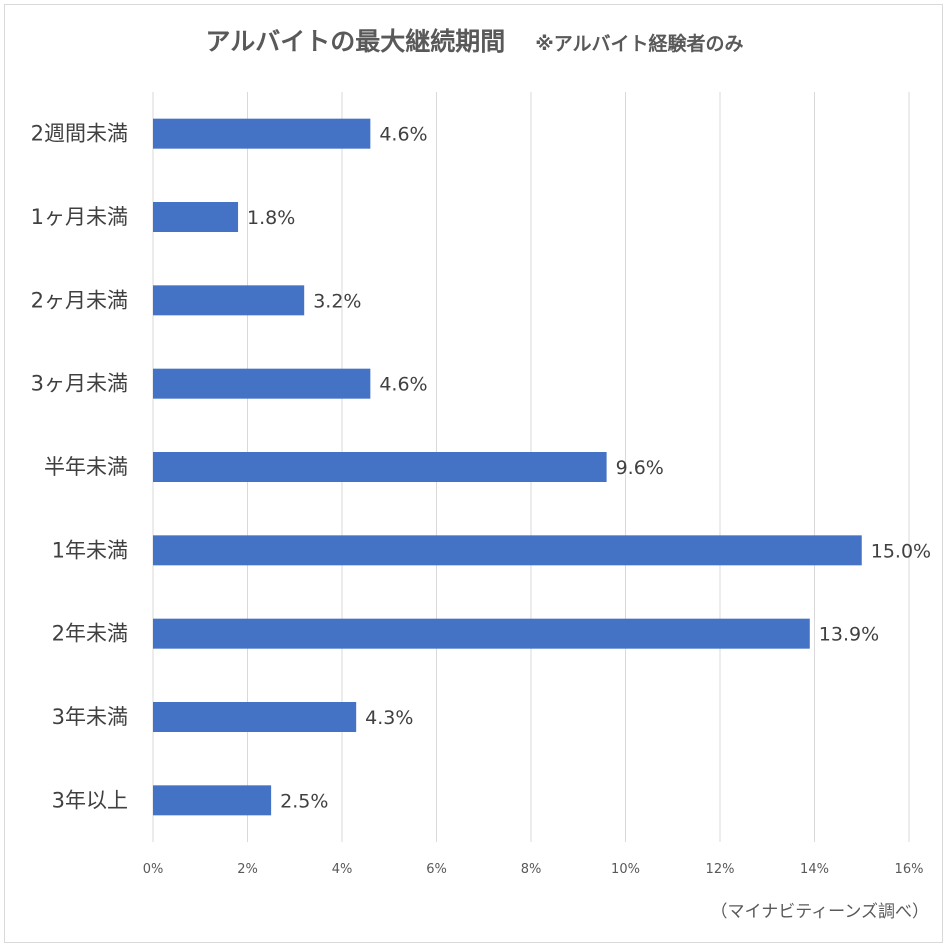 This screenshot has width=949, height=947. I want to click on chart-title: アルバイトの最大継続期間, so click(355, 41).